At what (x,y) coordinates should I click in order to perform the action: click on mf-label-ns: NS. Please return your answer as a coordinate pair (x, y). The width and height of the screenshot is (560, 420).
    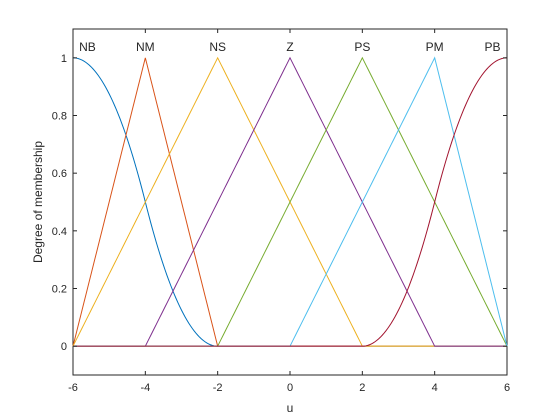
    Looking at the image, I should click on (217, 47).